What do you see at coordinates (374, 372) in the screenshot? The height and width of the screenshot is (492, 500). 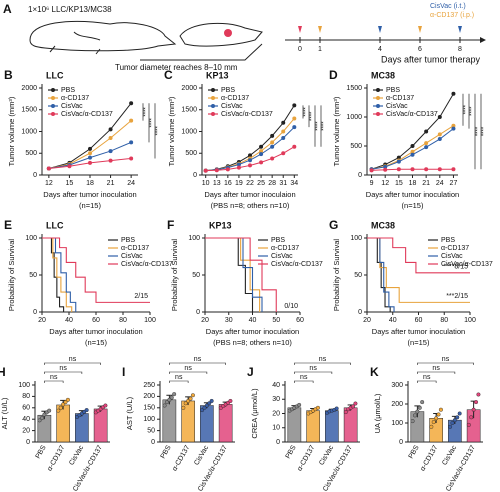 I see `panel-label: K` at bounding box center [374, 372].